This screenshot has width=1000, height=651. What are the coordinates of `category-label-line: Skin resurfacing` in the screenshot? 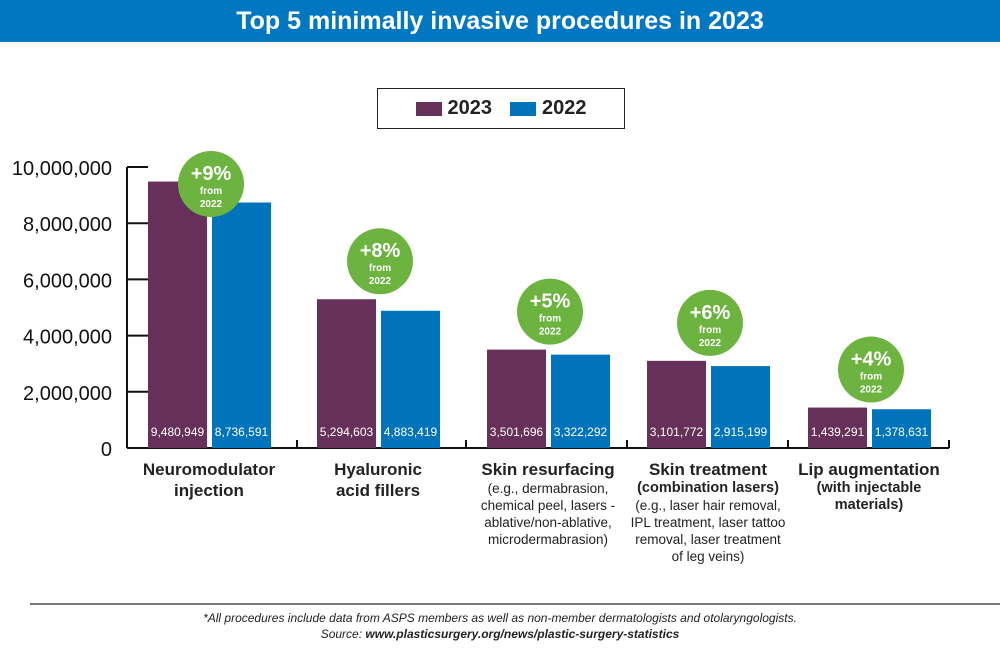 It's located at (548, 469).